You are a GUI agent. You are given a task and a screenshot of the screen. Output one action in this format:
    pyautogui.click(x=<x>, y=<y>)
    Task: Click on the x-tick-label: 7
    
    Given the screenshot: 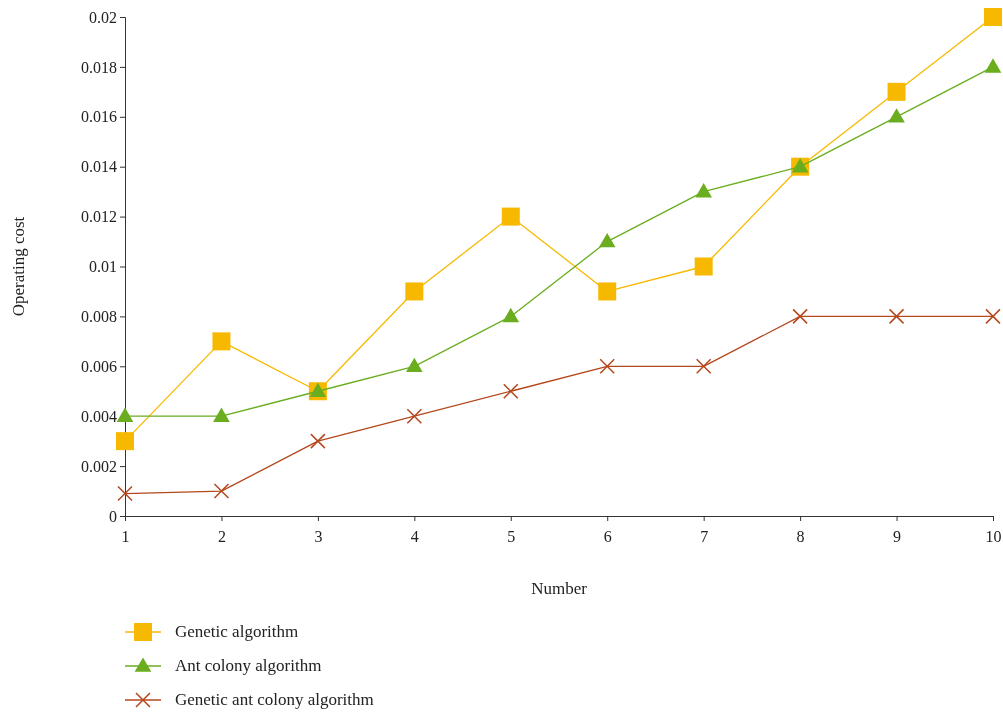 What is the action you would take?
    pyautogui.click(x=704, y=536)
    